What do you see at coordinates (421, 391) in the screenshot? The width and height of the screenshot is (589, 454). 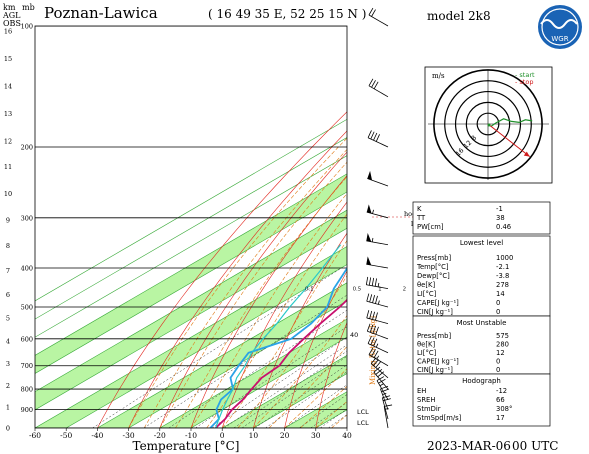 I see `stat-hodo-label: EH` at bounding box center [421, 391].